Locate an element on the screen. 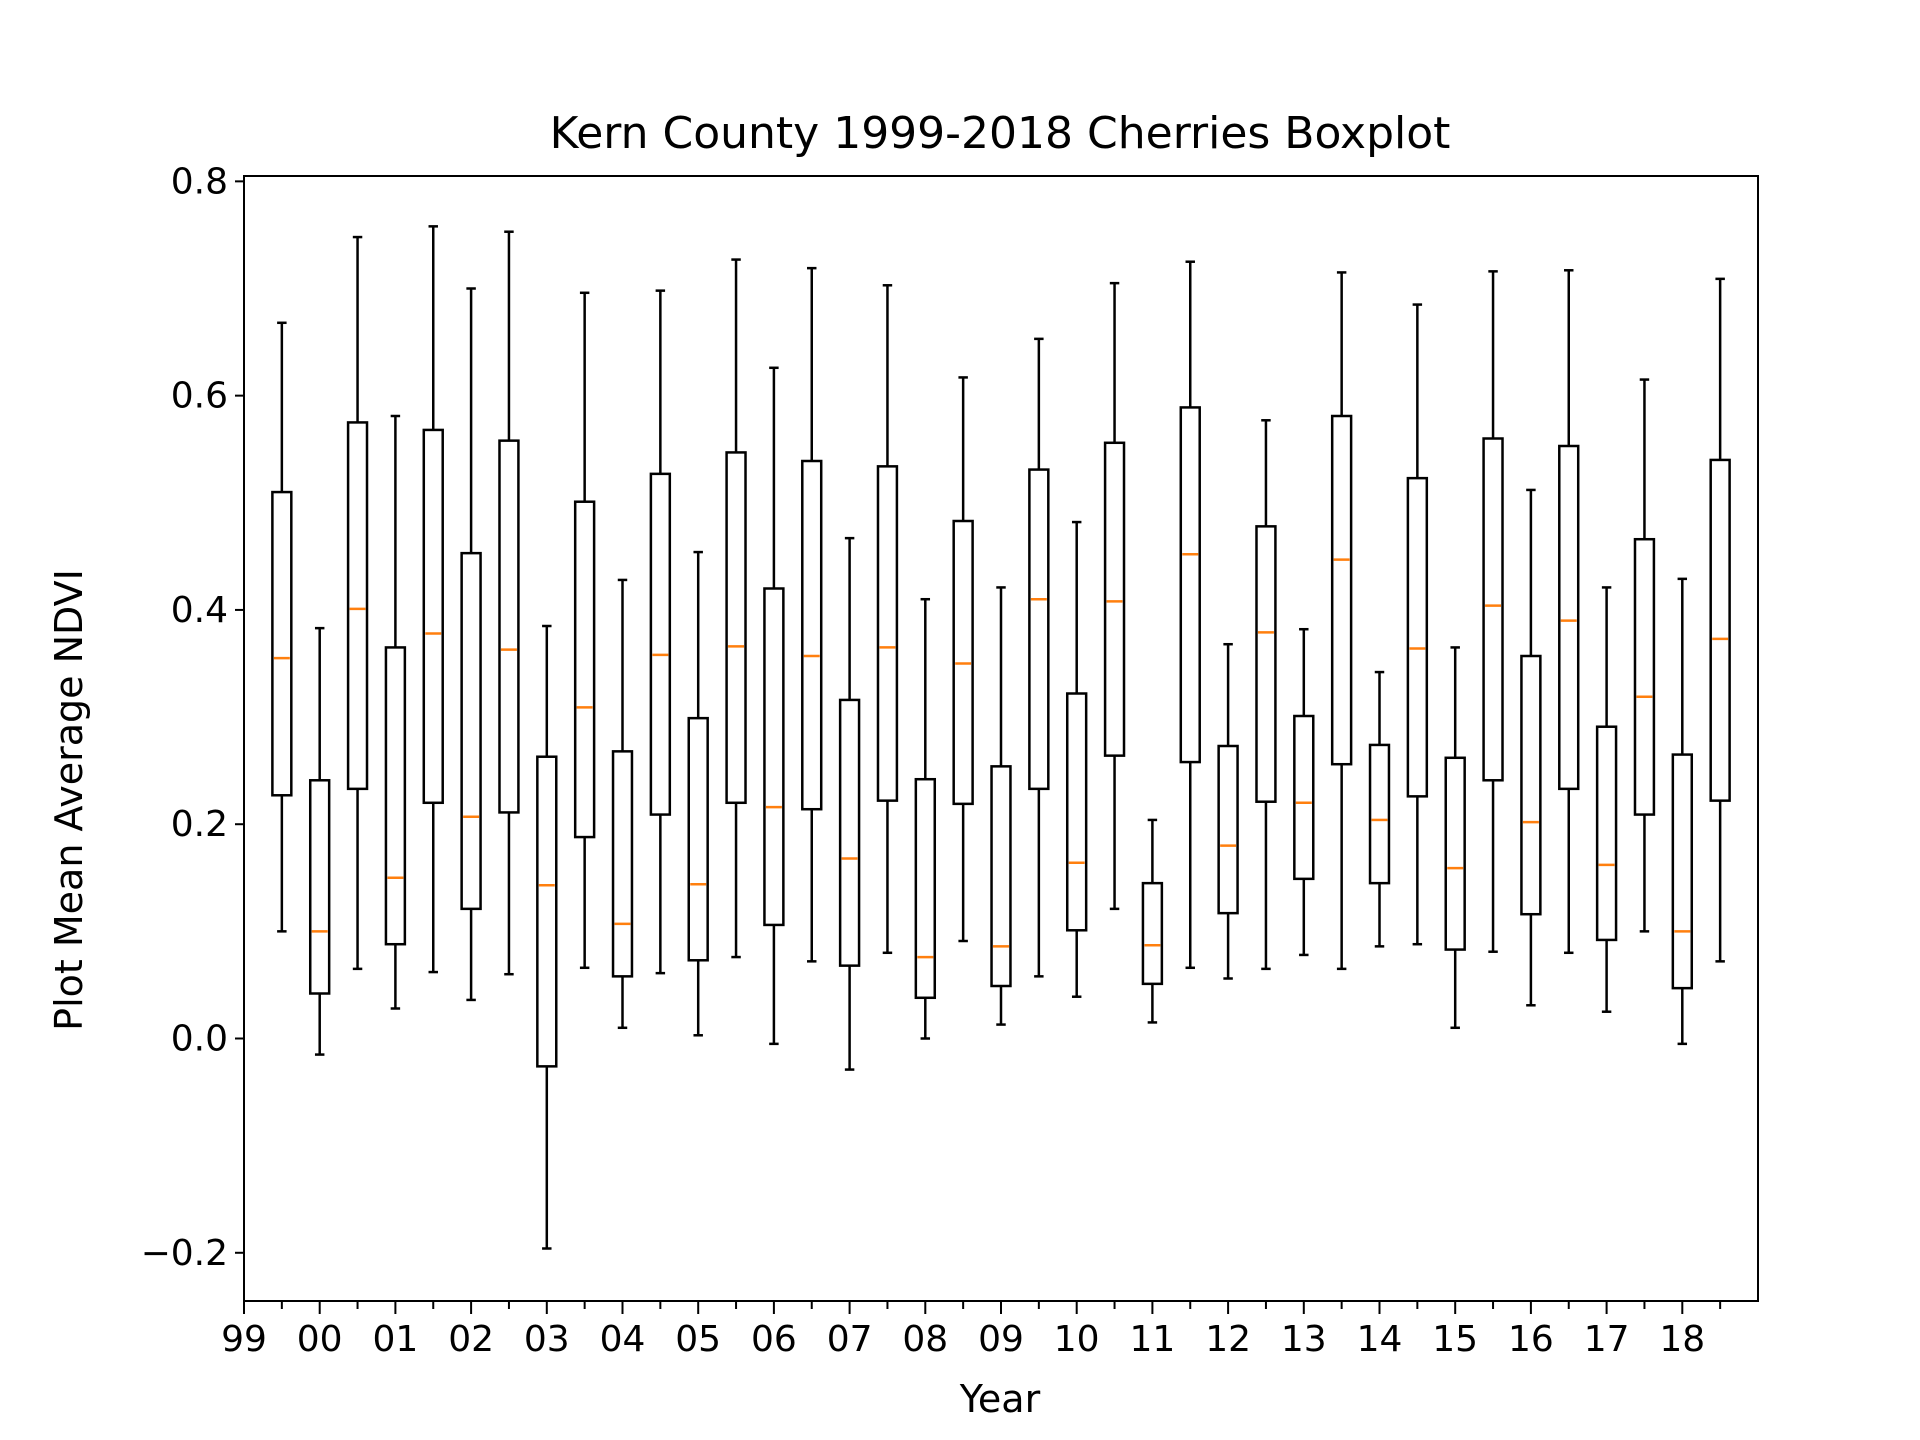  y-tick-label: −0.2 is located at coordinates (184, 1253).